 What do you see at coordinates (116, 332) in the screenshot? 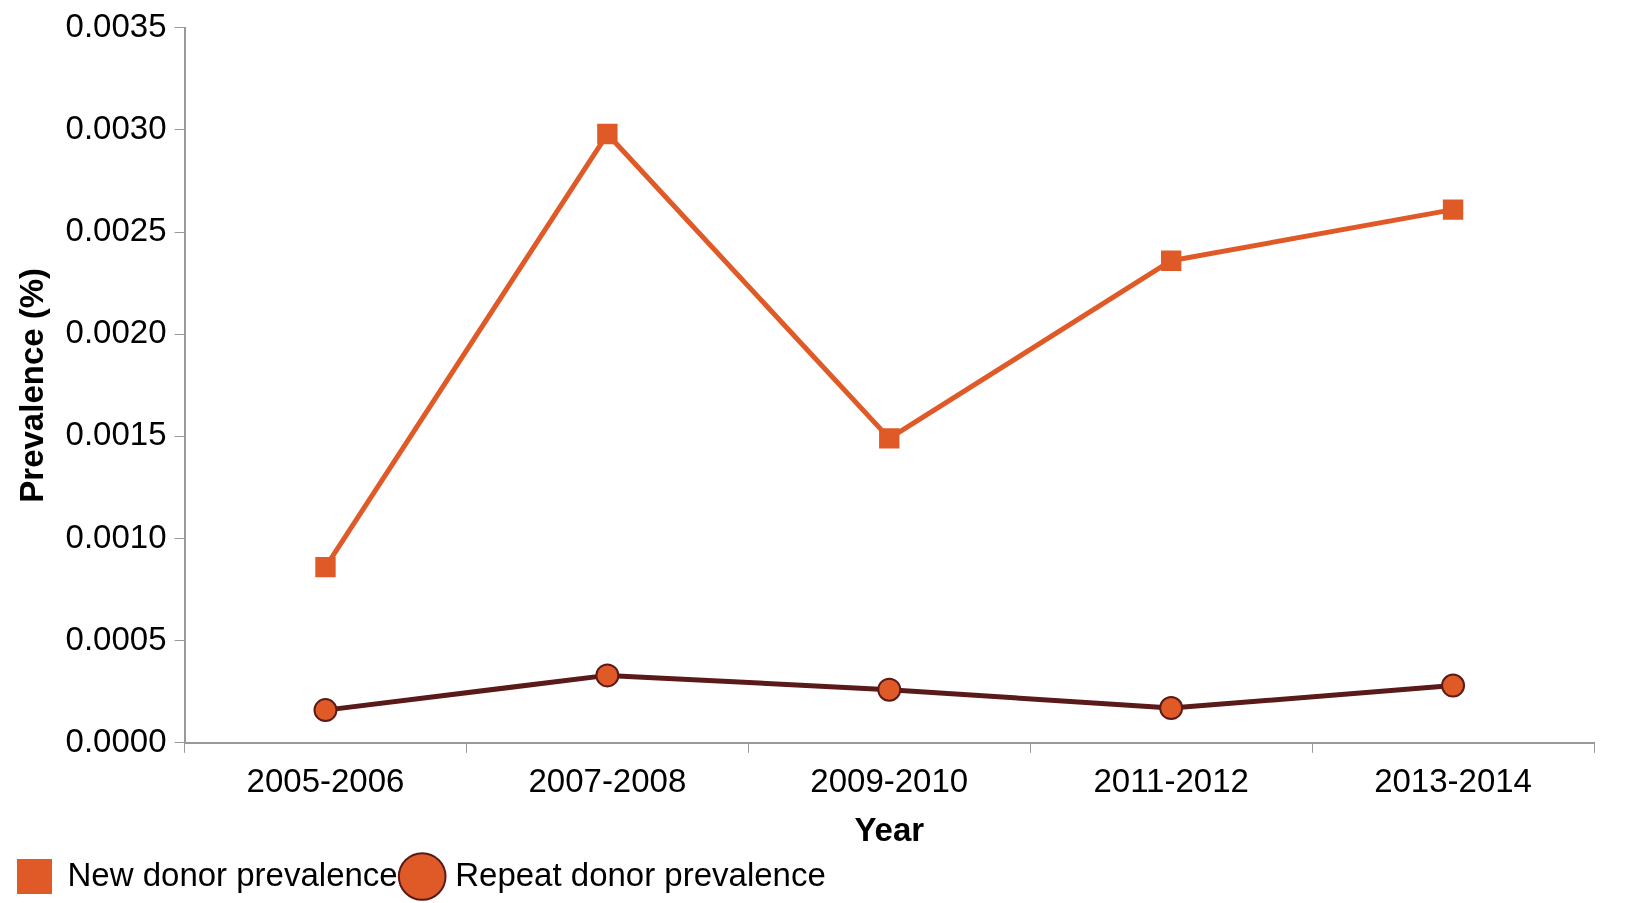
I see `y-tick-label: 0.0020` at bounding box center [116, 332].